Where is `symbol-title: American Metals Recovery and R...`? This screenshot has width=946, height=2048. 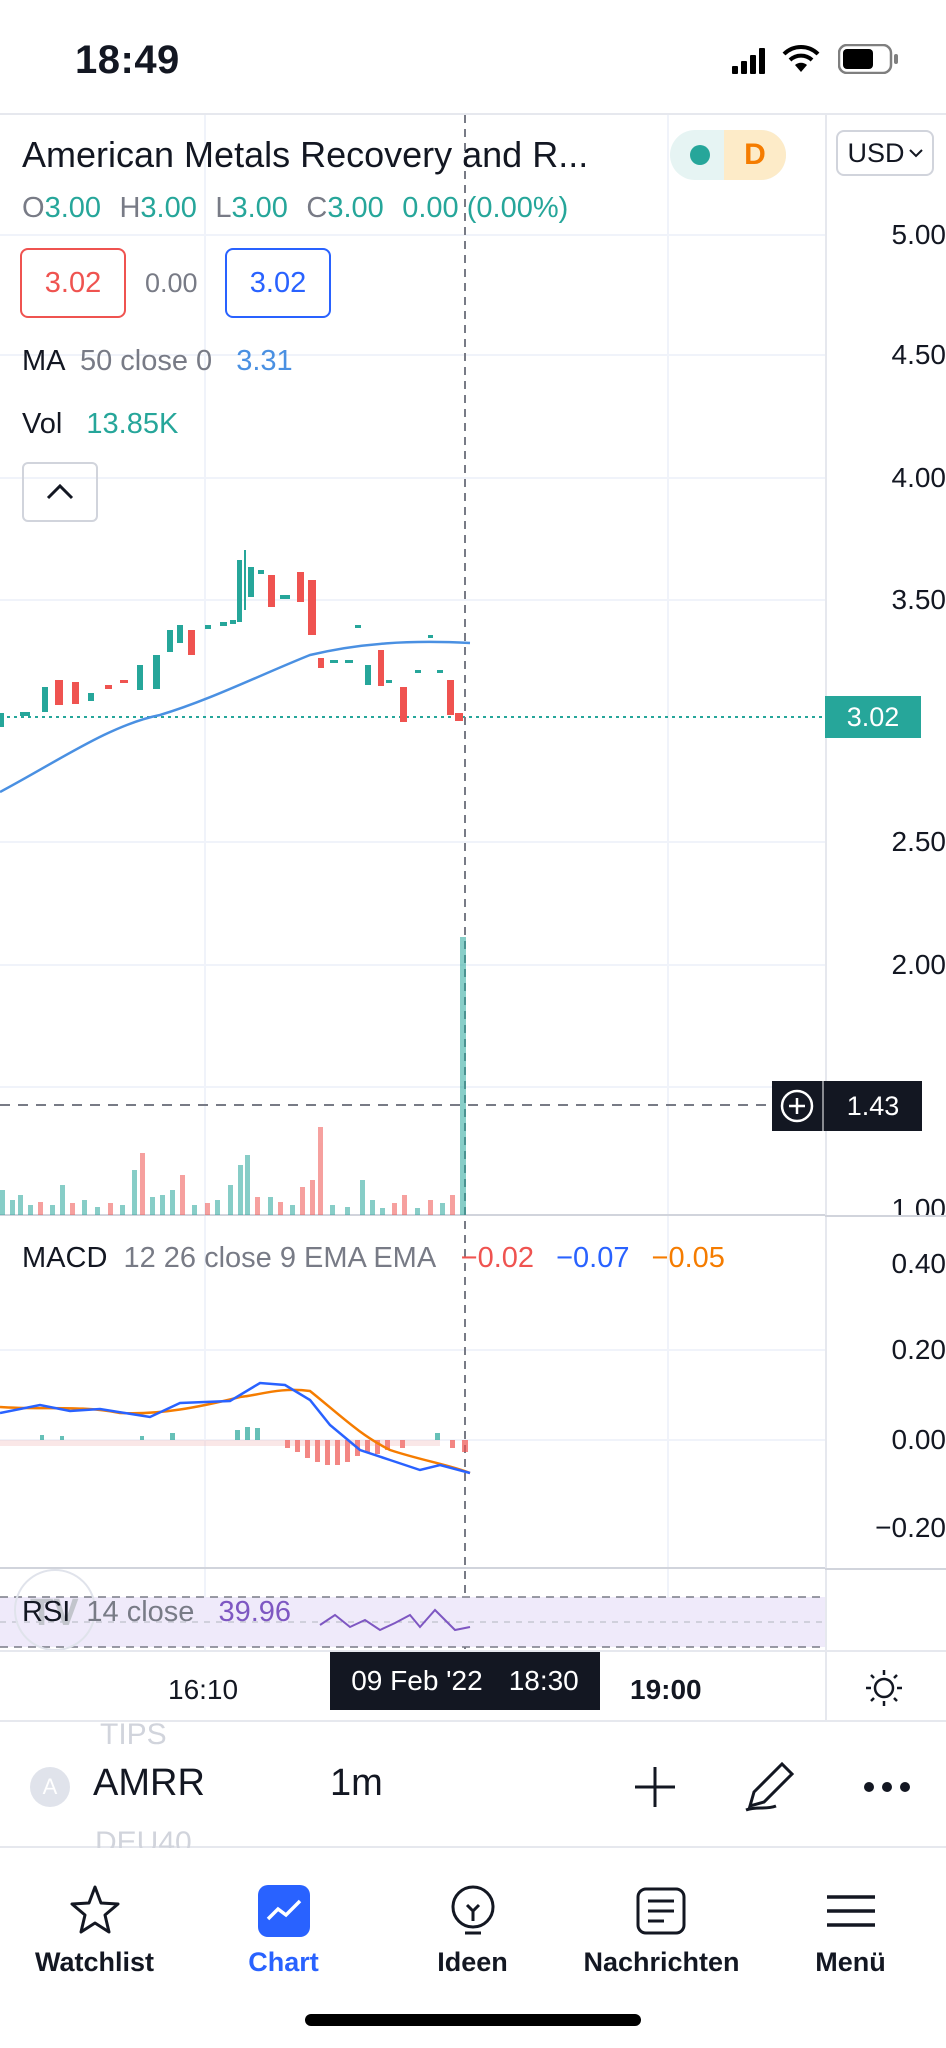 symbol-title: American Metals Recovery and R... is located at coordinates (305, 154).